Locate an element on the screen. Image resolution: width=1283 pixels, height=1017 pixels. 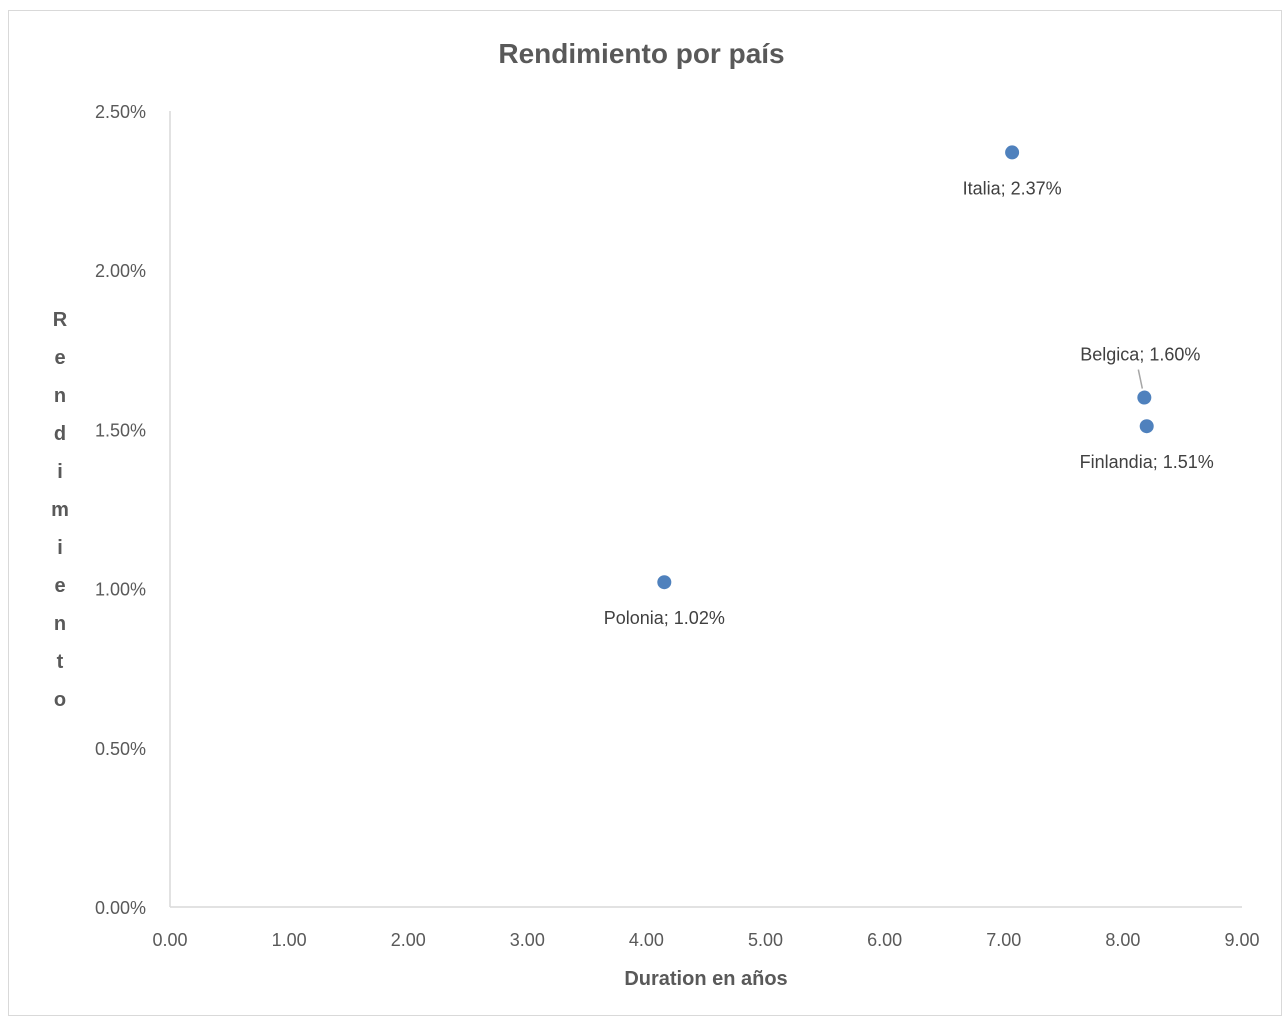
leader-line-belgica is located at coordinates (1140, 379).